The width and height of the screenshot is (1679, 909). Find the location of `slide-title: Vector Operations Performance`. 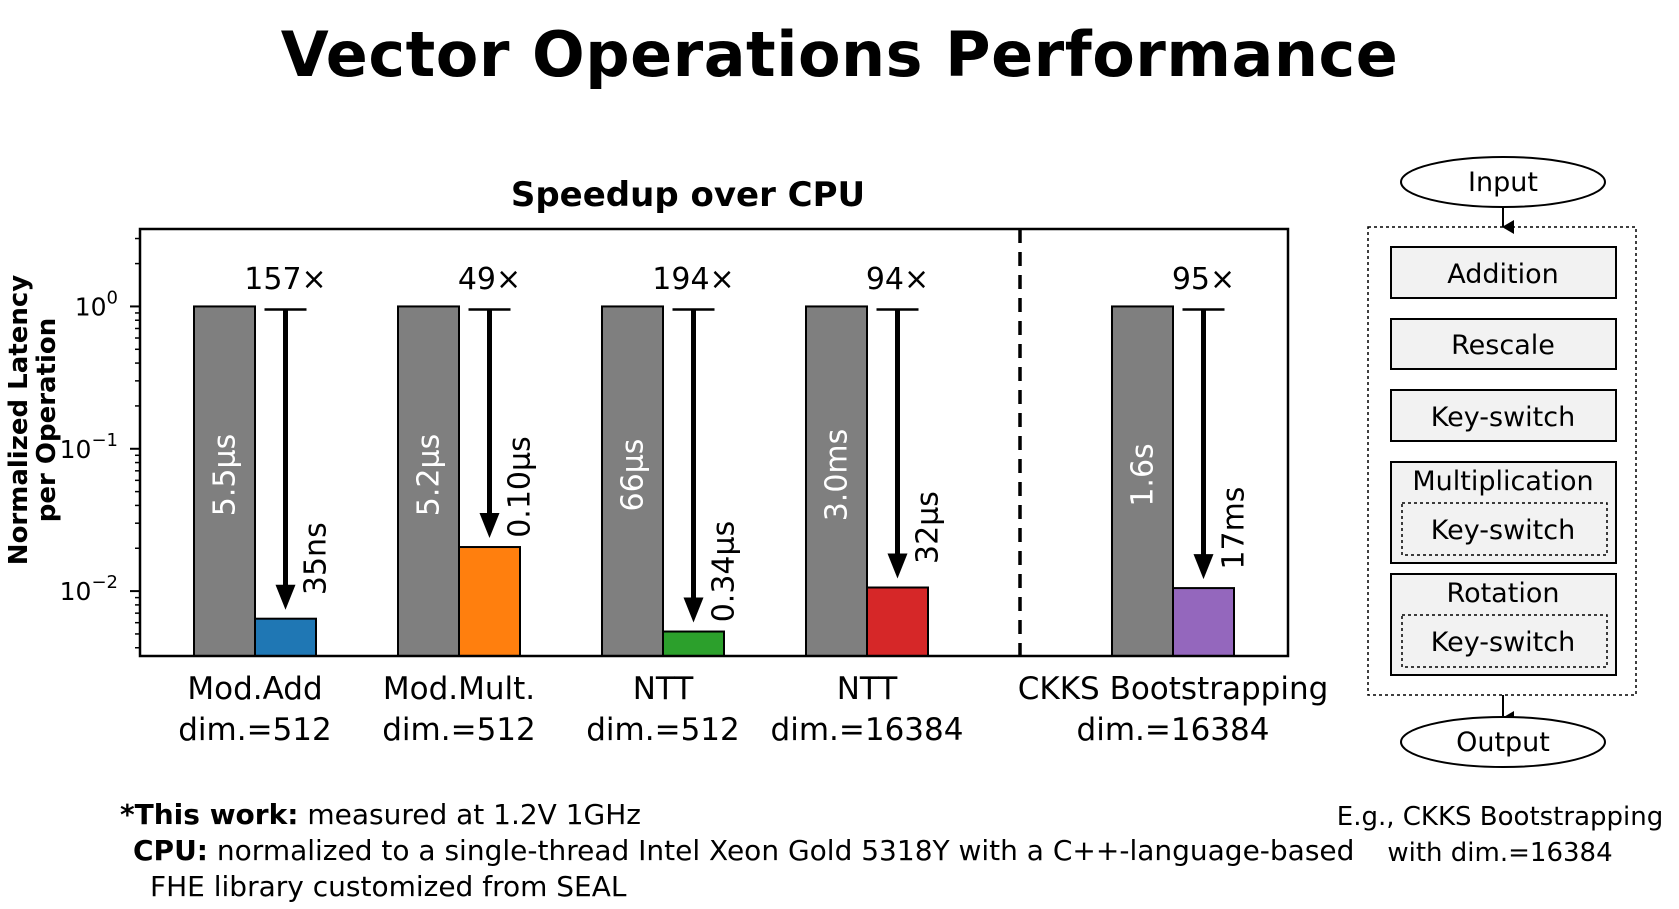

slide-title: Vector Operations Performance is located at coordinates (839, 54).